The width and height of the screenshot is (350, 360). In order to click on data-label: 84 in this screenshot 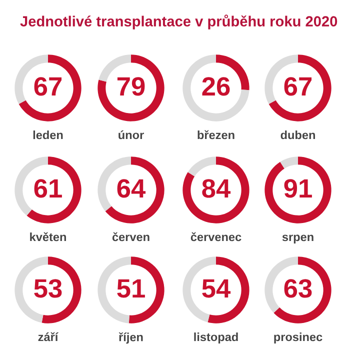, I will do `click(216, 188)`.